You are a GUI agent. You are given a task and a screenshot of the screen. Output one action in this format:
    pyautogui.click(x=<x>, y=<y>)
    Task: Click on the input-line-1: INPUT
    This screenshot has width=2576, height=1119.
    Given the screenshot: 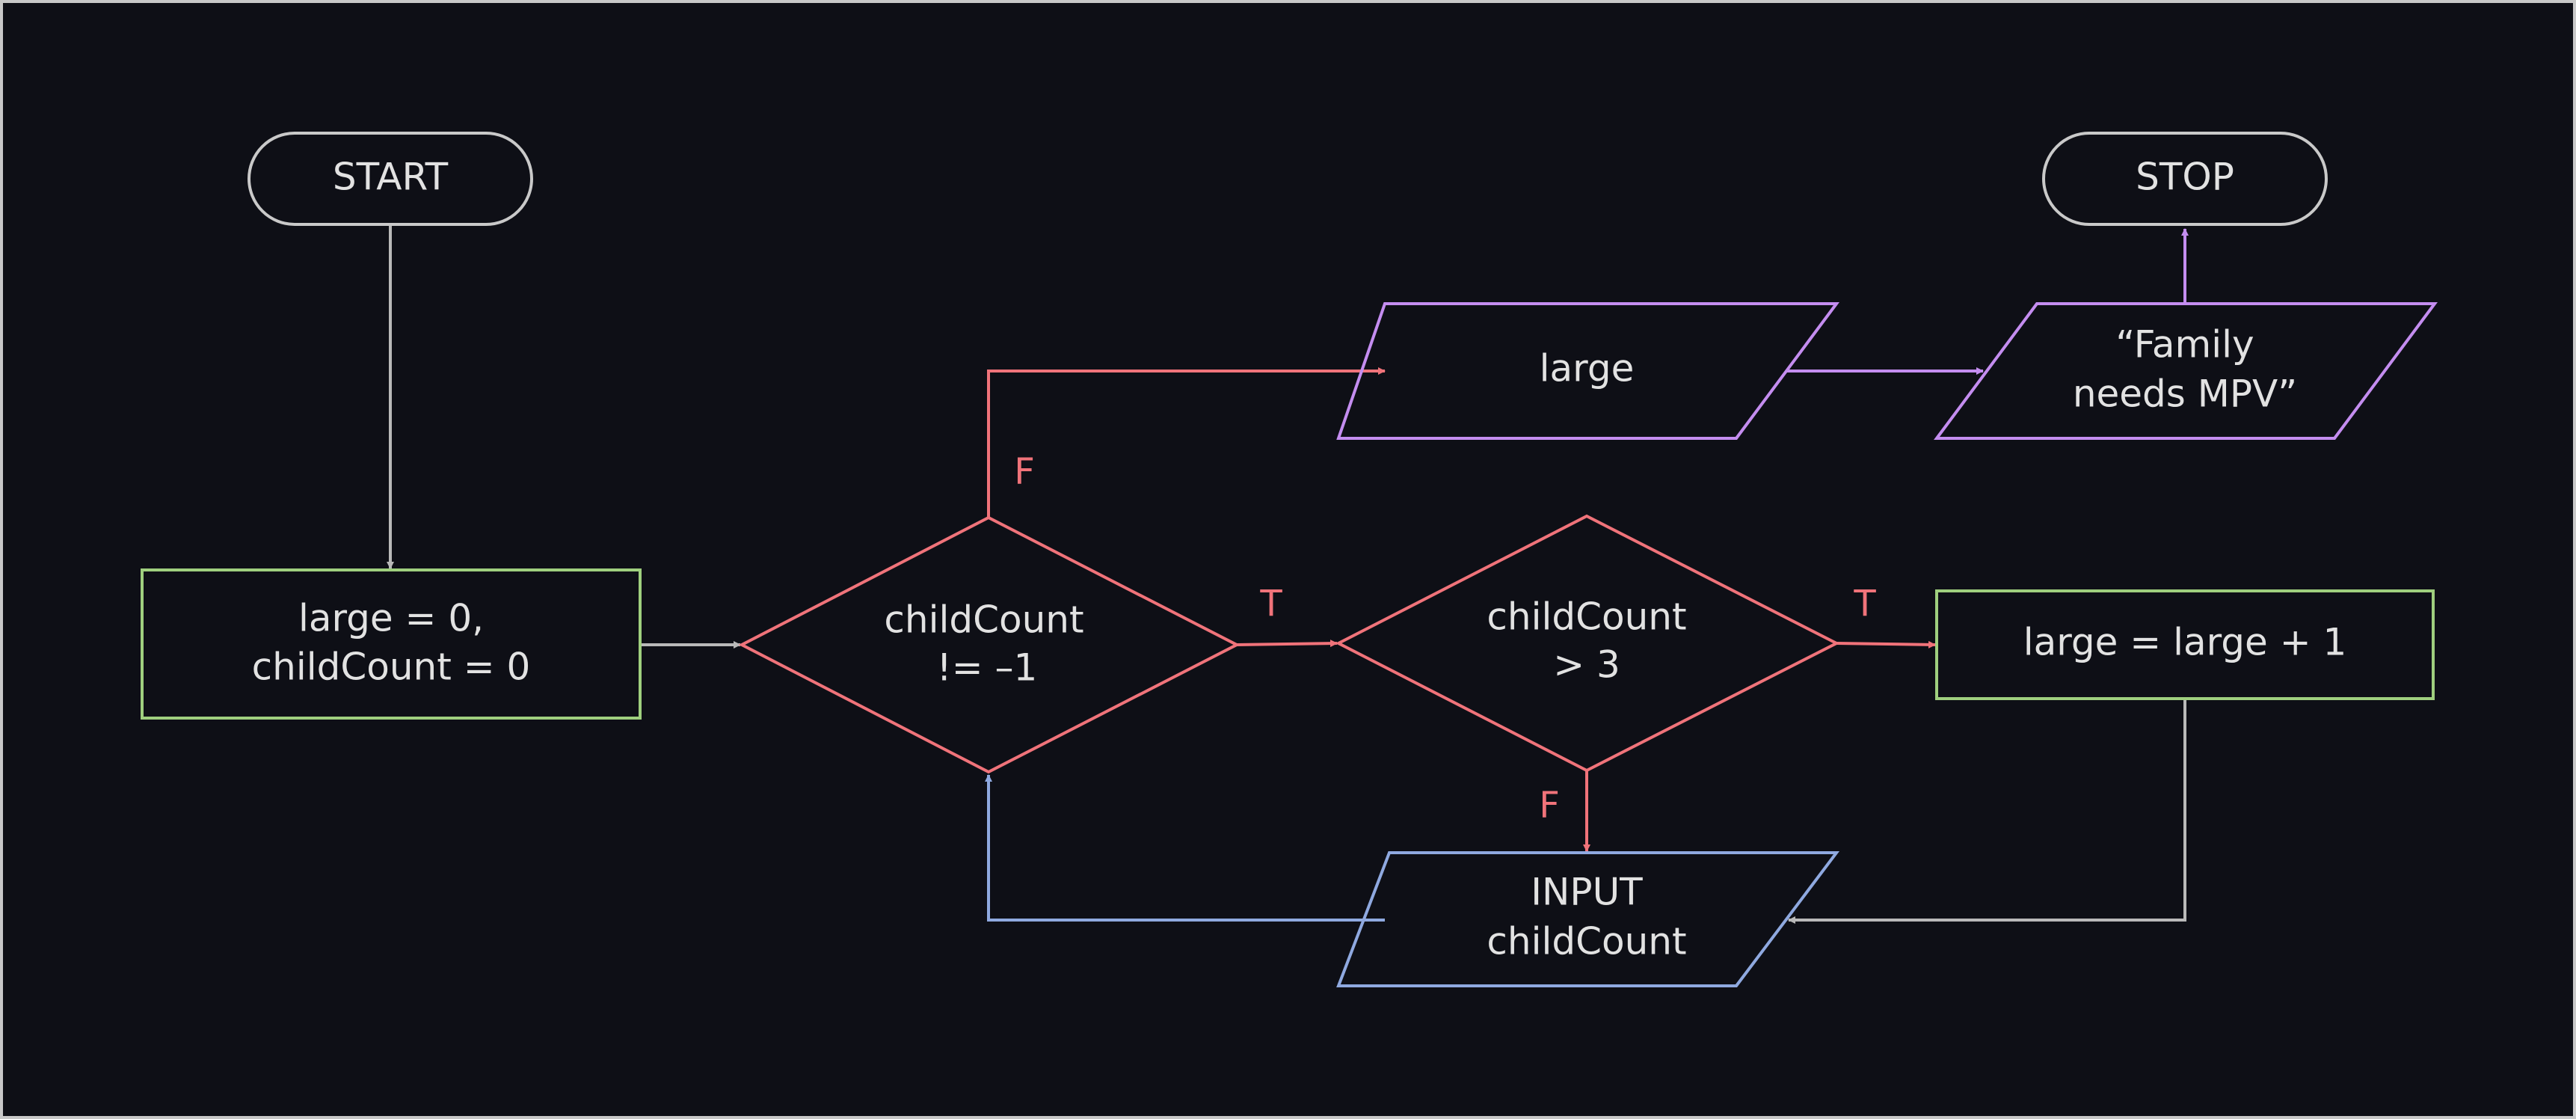 What is the action you would take?
    pyautogui.click(x=1587, y=893)
    